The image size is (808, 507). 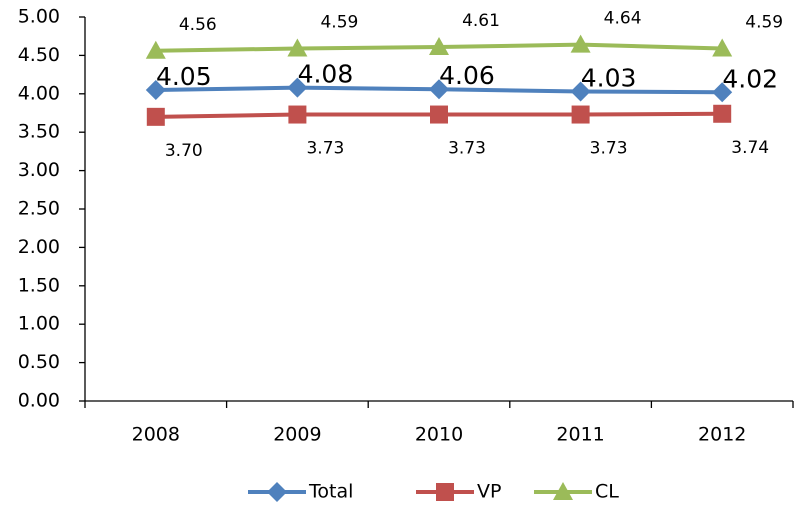 What do you see at coordinates (39, 170) in the screenshot?
I see `y-tick-label: 3.00` at bounding box center [39, 170].